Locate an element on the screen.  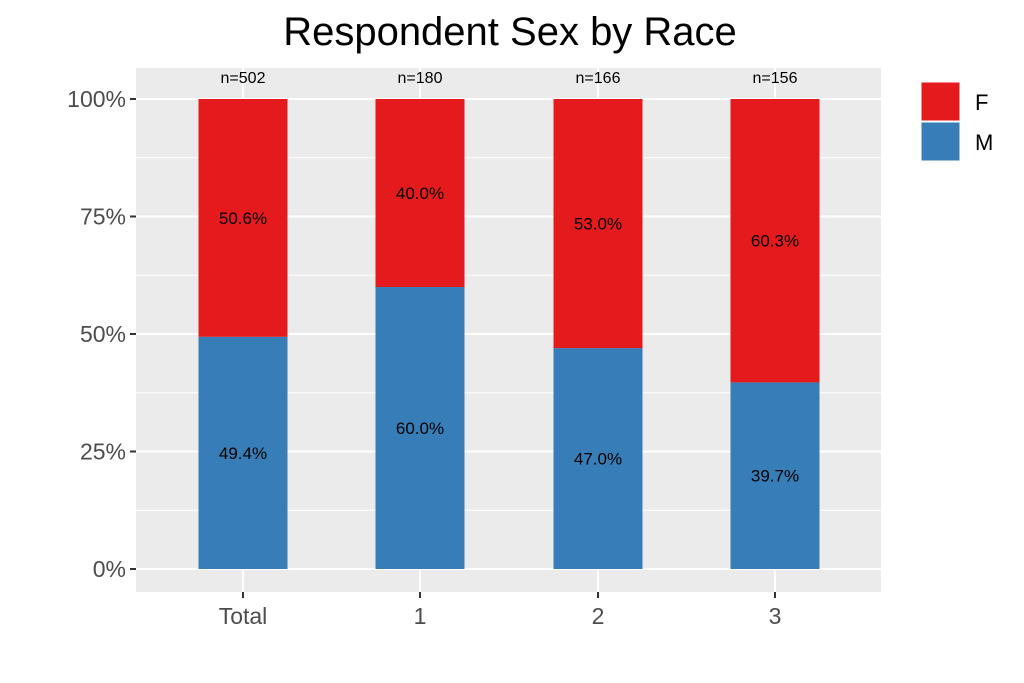
n-labels: n=502 n=180 n=166 n=156 is located at coordinates (509, 78).